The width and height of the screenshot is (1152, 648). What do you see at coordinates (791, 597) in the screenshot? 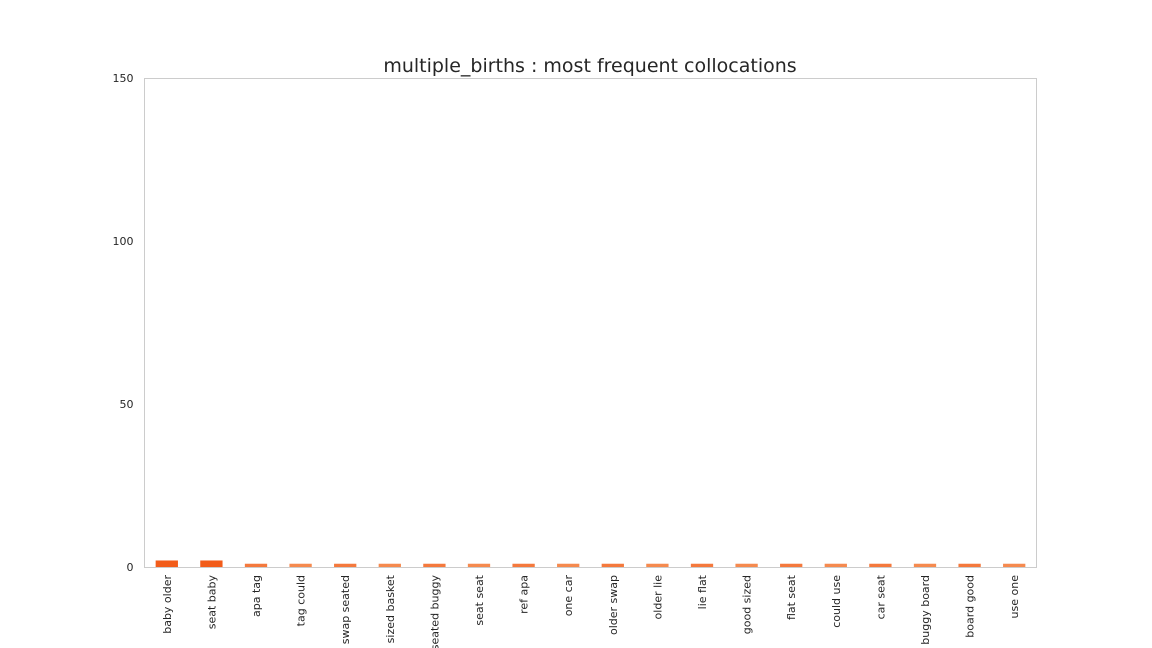
I see `x-tick-label: flat seat` at bounding box center [791, 597].